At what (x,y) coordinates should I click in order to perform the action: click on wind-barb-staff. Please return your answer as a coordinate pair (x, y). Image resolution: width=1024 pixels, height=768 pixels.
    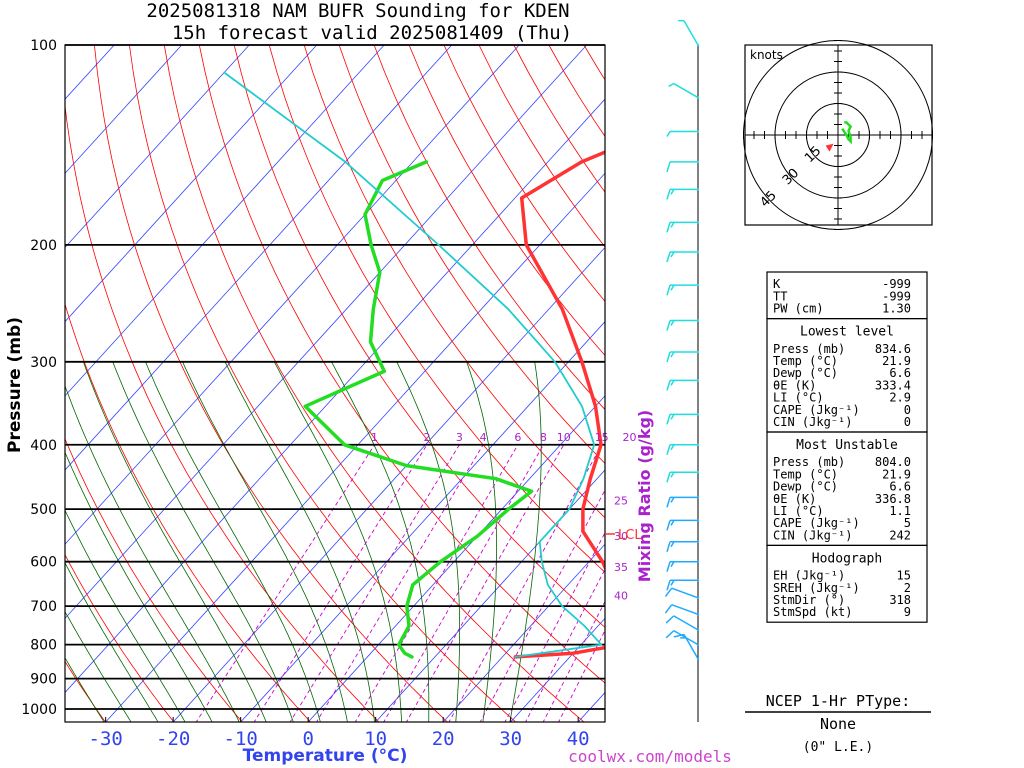
    Looking at the image, I should click on (685, 609).